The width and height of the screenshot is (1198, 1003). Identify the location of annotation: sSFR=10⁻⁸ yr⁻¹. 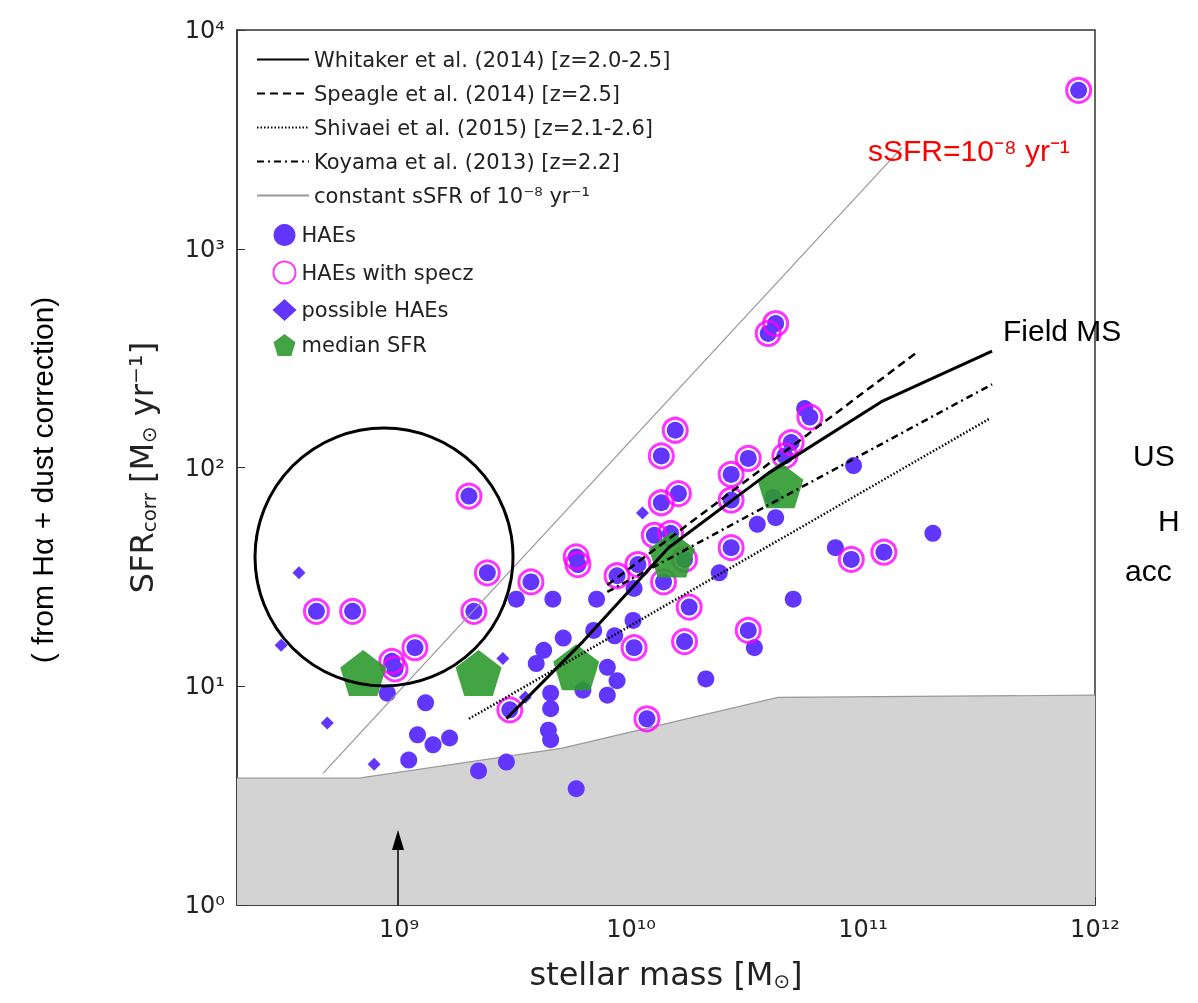
(969, 150).